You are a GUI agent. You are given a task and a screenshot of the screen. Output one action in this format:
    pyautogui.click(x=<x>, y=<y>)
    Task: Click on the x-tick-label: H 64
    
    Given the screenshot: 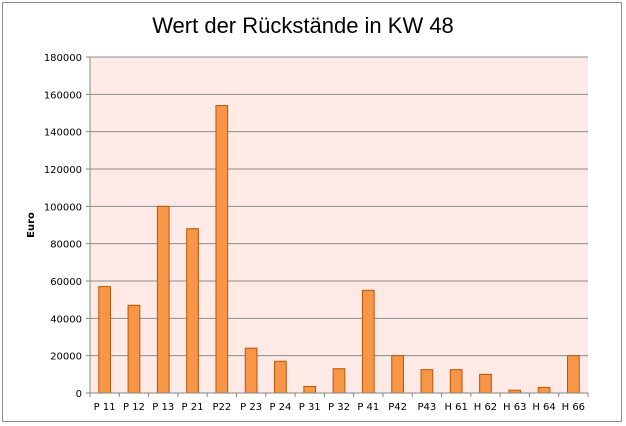 What is the action you would take?
    pyautogui.click(x=543, y=407)
    